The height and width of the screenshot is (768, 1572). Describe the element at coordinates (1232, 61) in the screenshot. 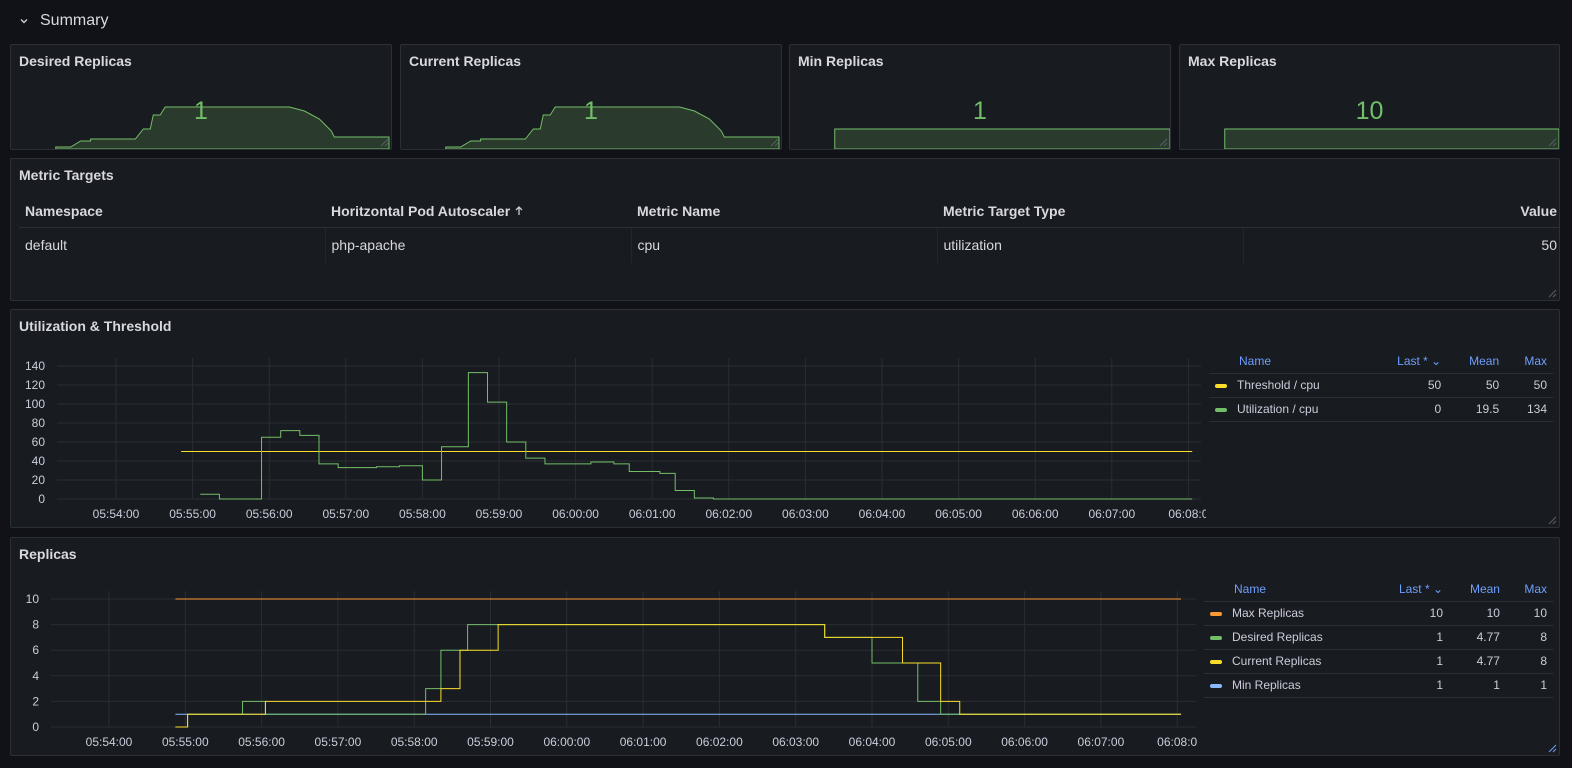

I see `panel-title: Max Replicas` at that location.